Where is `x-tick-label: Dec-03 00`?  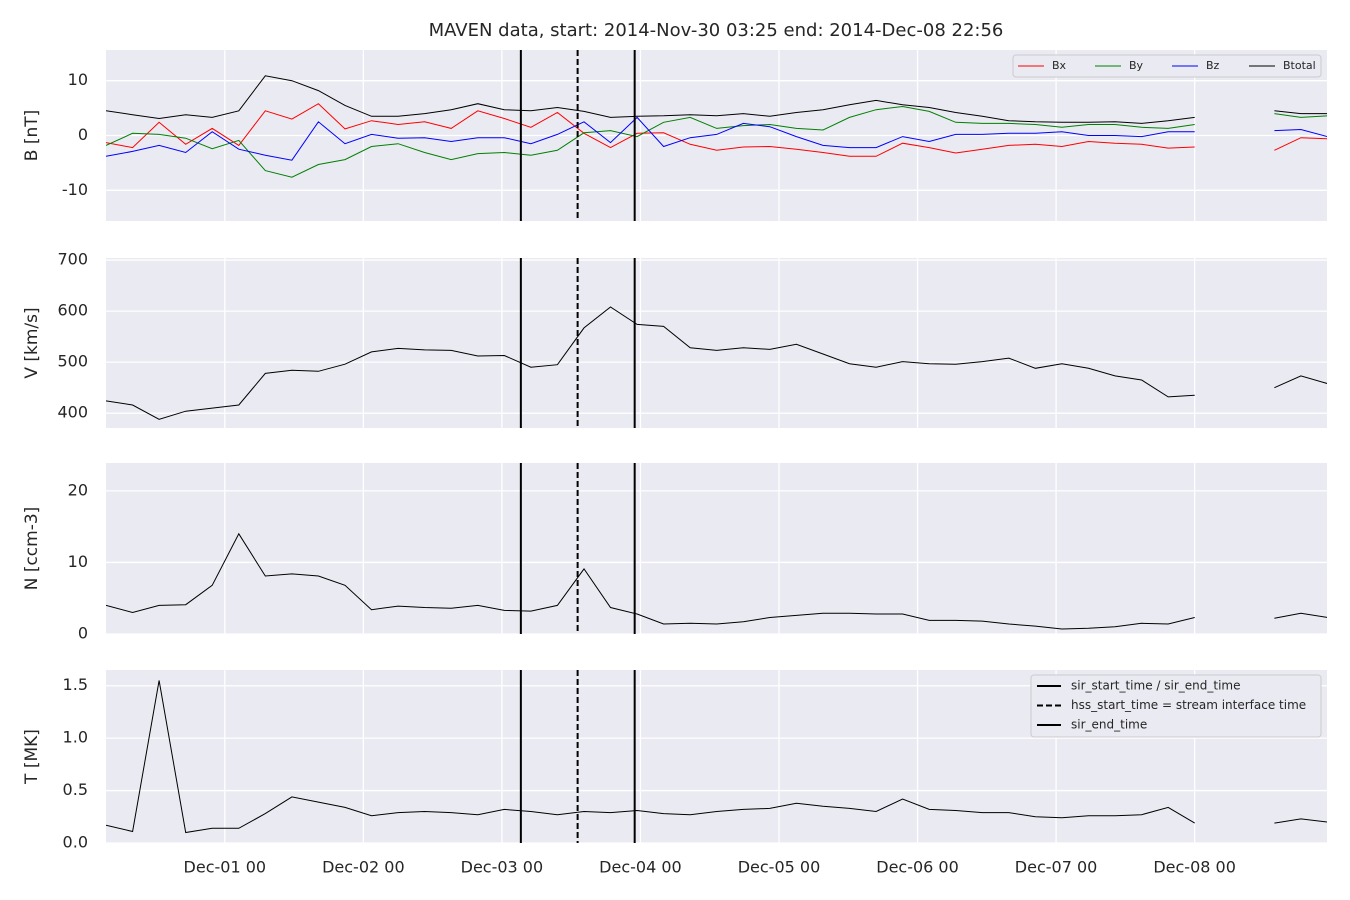
x-tick-label: Dec-03 00 is located at coordinates (502, 867).